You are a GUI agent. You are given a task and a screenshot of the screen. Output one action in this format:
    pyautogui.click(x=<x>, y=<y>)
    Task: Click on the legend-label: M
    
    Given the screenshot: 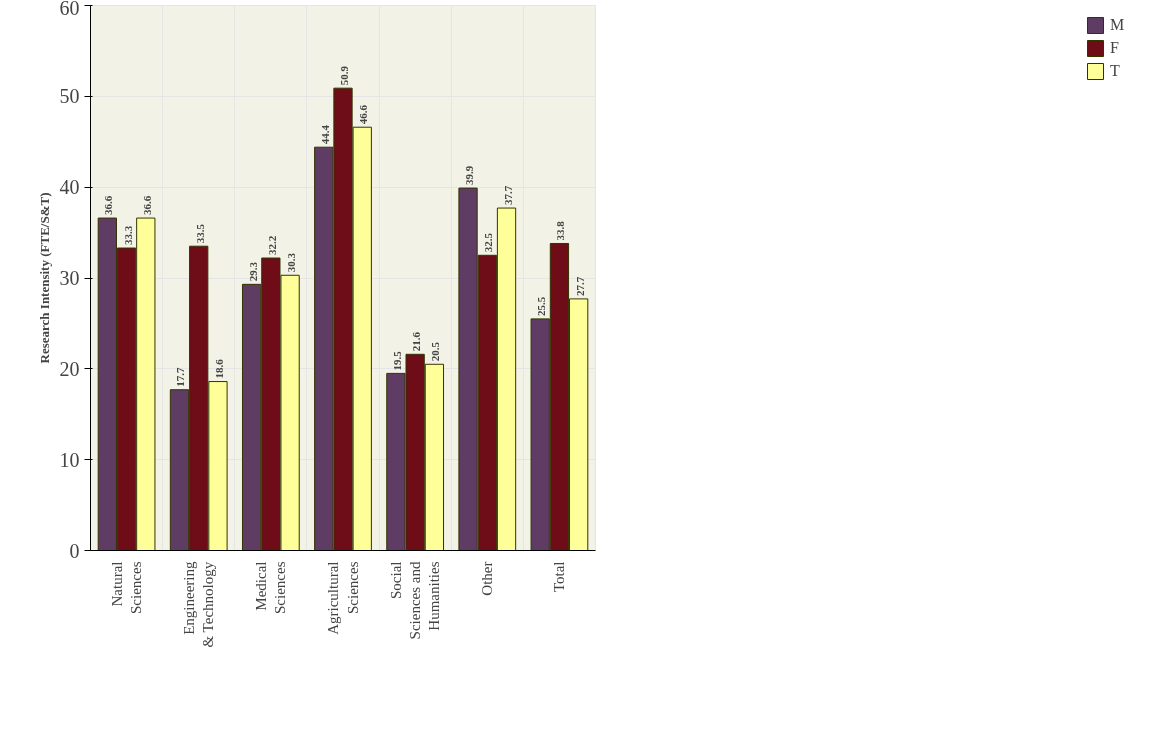 What is the action you would take?
    pyautogui.click(x=1118, y=25)
    